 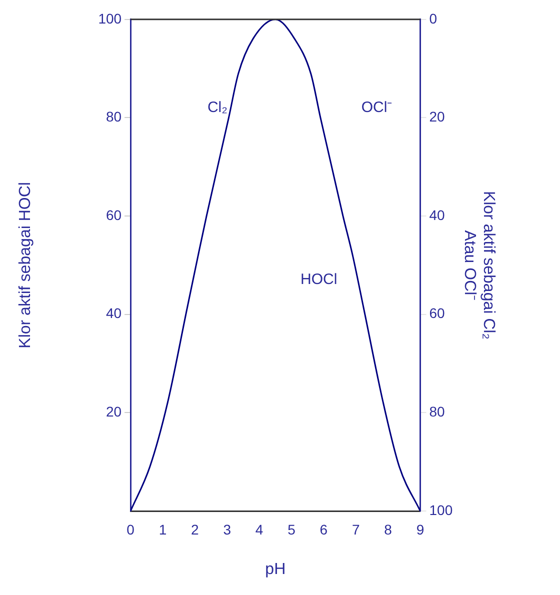 What do you see at coordinates (437, 412) in the screenshot?
I see `y2-tick-label: 80` at bounding box center [437, 412].